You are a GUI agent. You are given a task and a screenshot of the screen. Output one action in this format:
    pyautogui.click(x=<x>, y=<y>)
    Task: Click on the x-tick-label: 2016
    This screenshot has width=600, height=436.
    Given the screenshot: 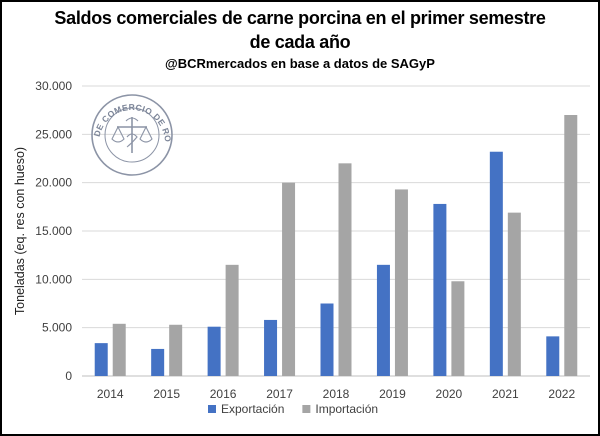 What is the action you would take?
    pyautogui.click(x=223, y=394)
    